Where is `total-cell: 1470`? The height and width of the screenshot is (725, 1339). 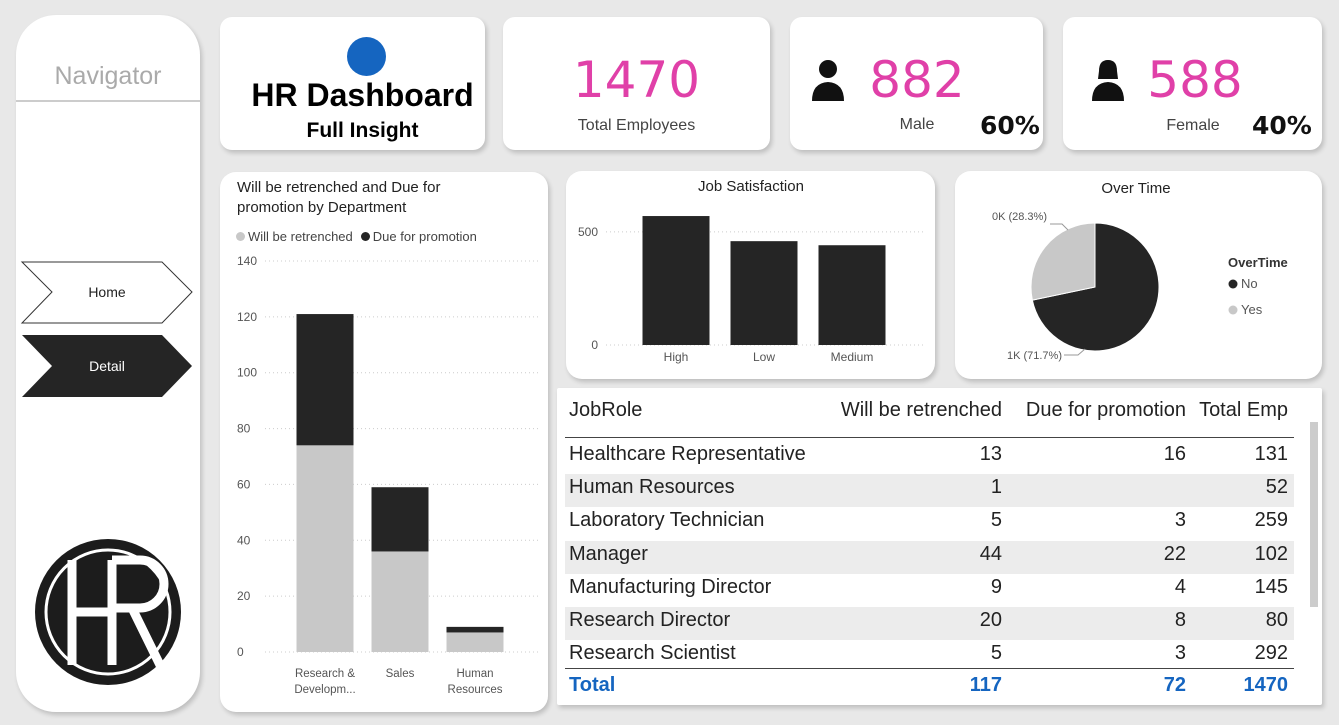
total-cell: 1470 is located at coordinates (1266, 685).